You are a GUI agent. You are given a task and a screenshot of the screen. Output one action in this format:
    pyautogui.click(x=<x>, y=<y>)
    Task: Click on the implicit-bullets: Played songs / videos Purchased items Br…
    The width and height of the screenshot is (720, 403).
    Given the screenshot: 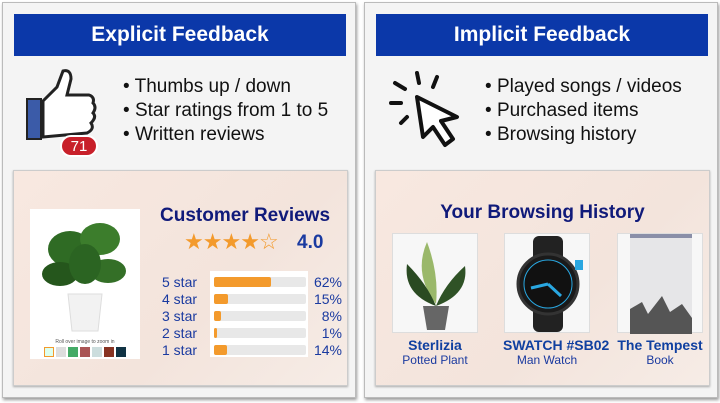 What is the action you would take?
    pyautogui.click(x=583, y=111)
    